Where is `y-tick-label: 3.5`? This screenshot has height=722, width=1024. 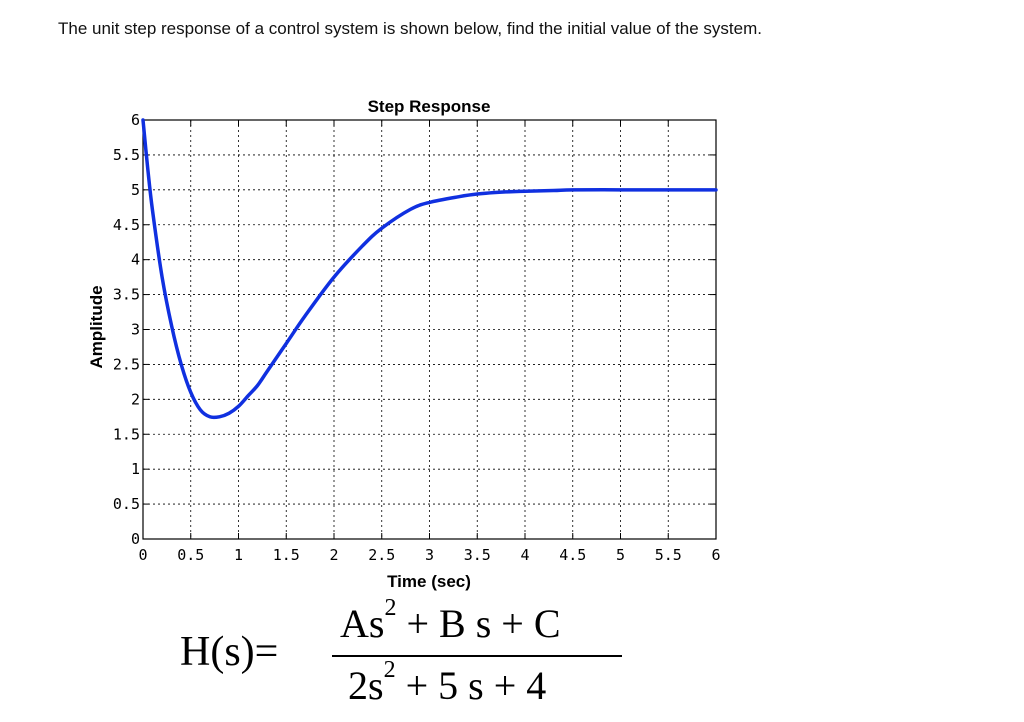
y-tick-label: 3.5 is located at coordinates (126, 295).